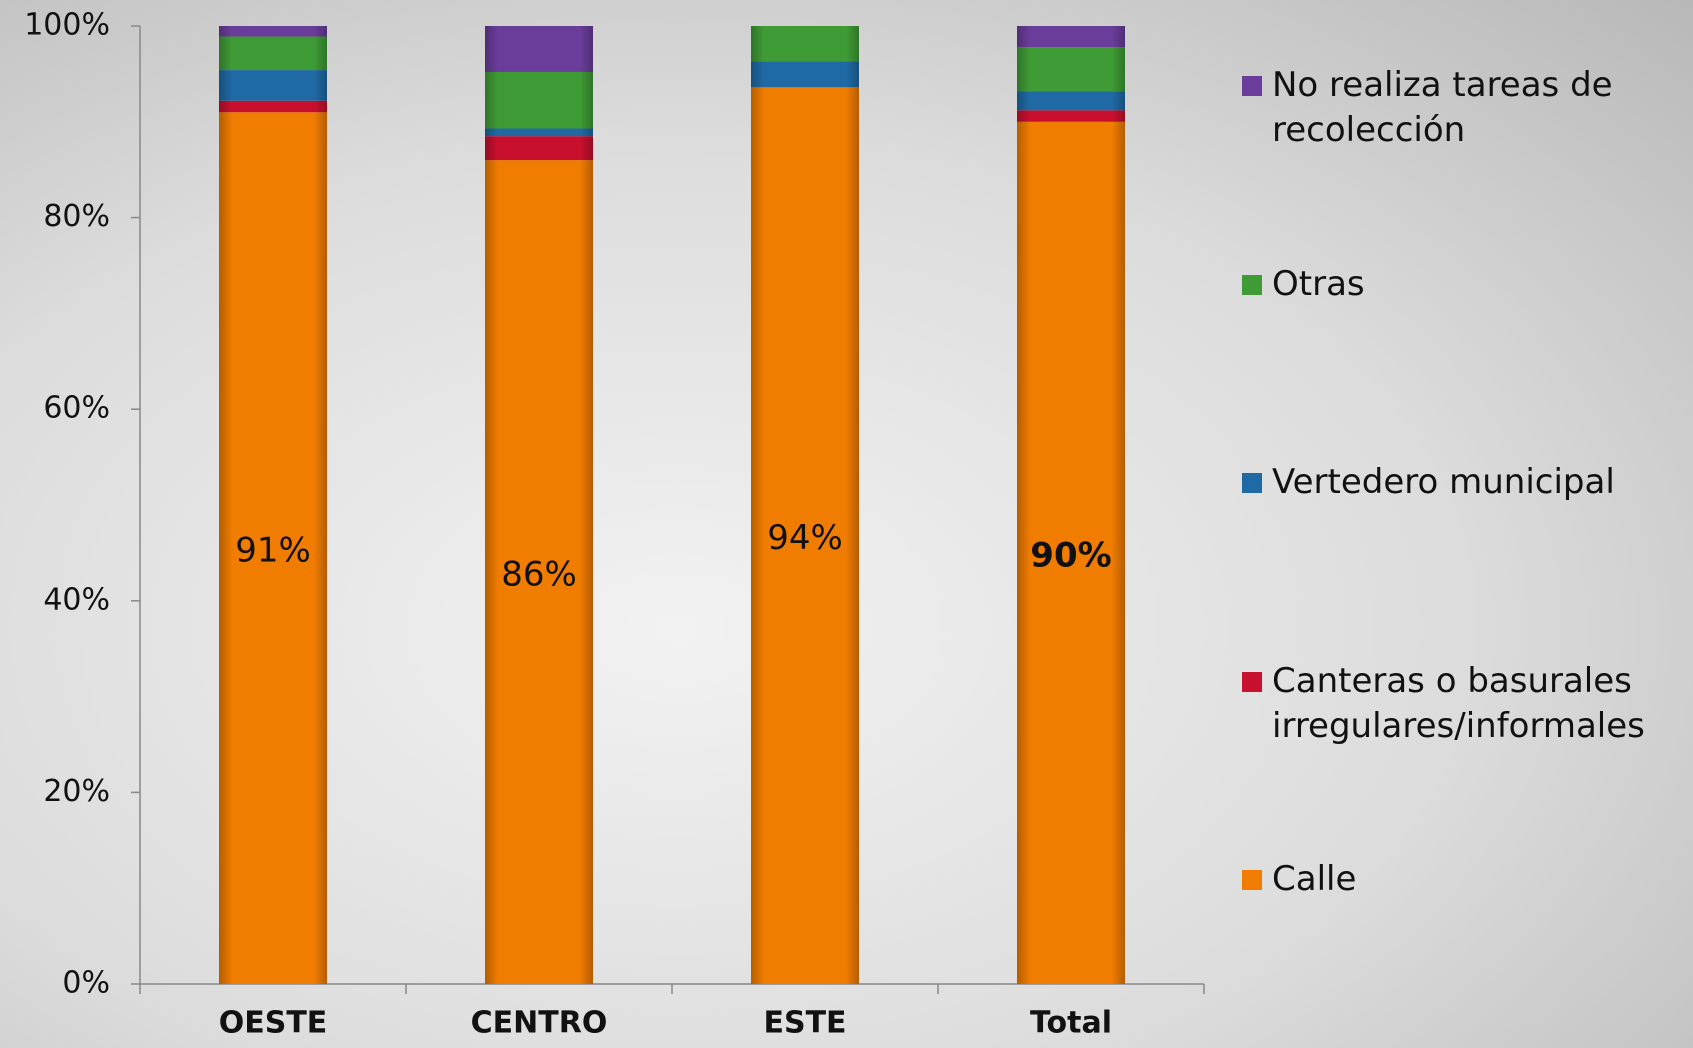 This screenshot has width=1693, height=1048. Describe the element at coordinates (1442, 107) in the screenshot. I see `legend-label: No realiza tareas de recolección` at that location.